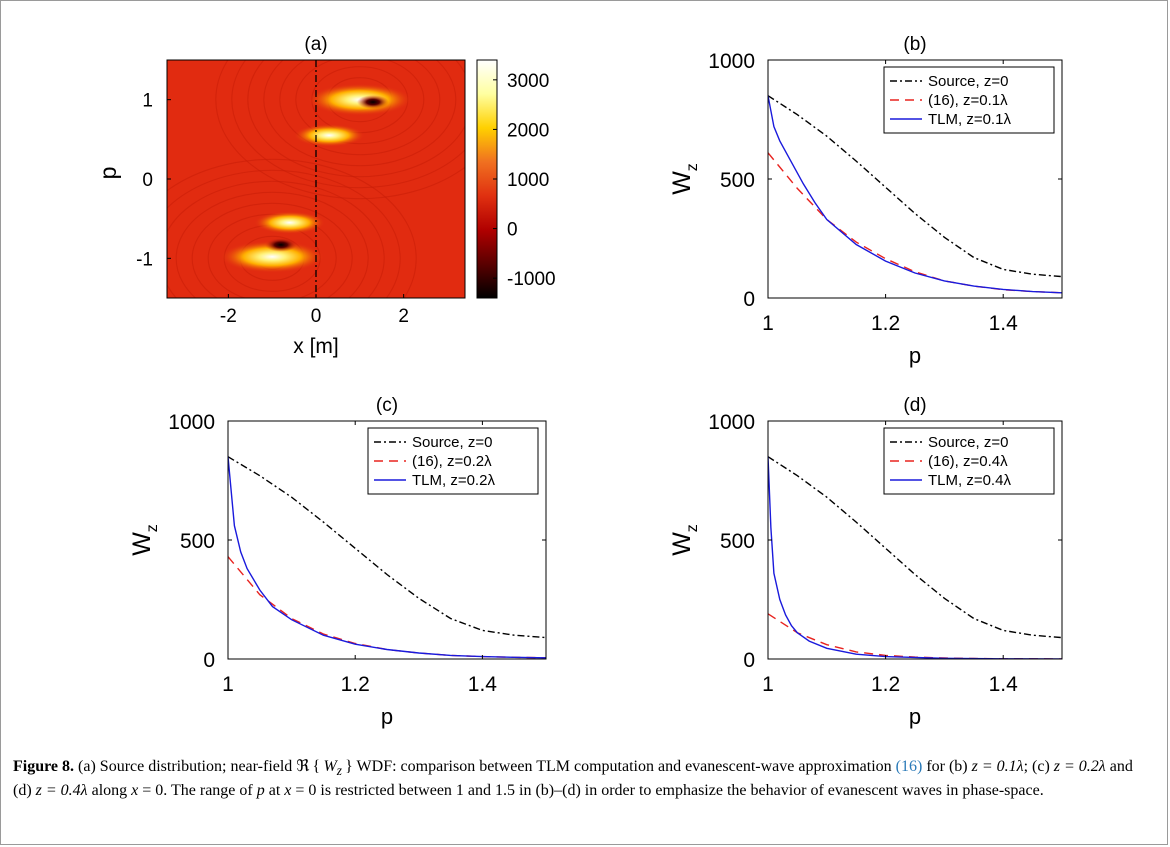  I want to click on caption-text-1: (a) Source distribution; near-field, so click(187, 766).